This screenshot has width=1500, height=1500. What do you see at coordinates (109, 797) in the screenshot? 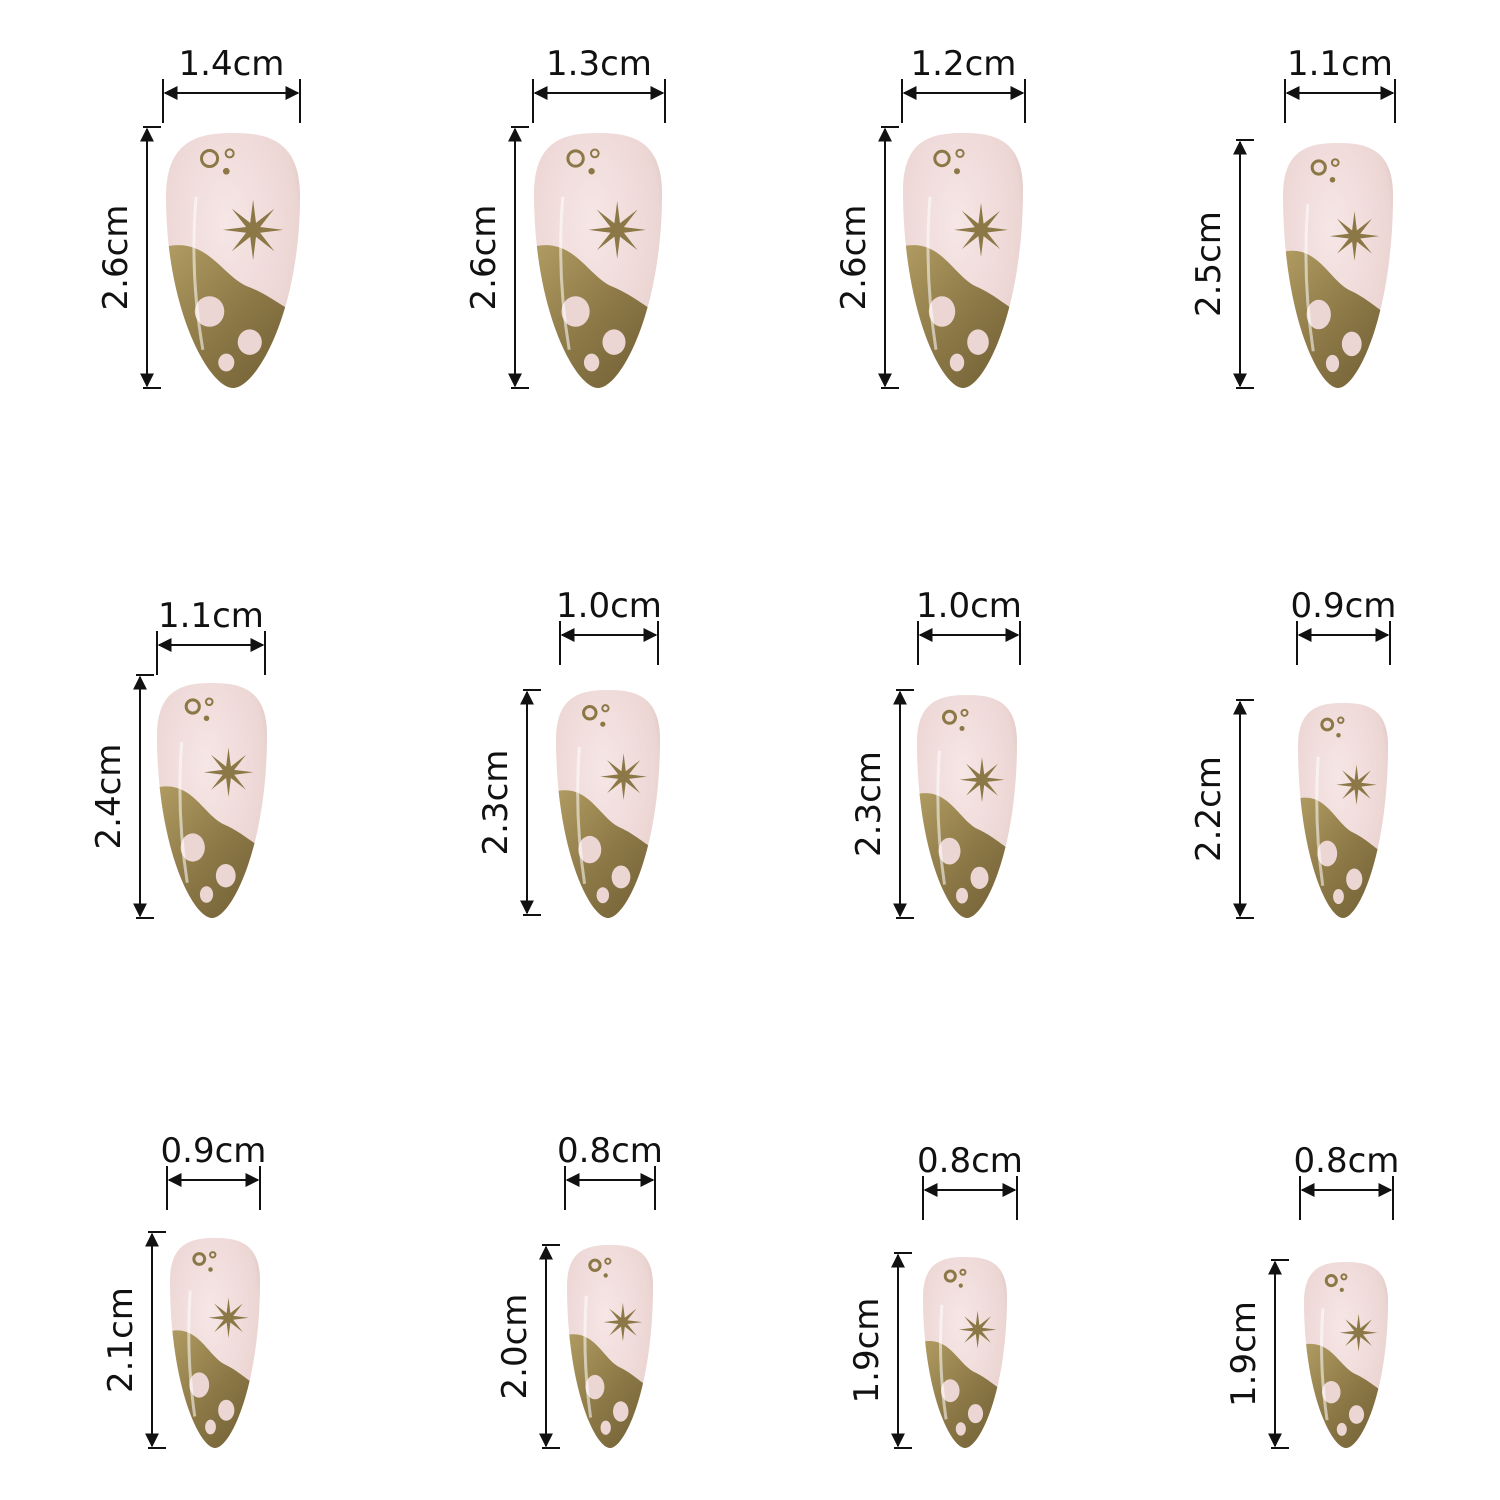
I see `height-label: 2.4cm` at bounding box center [109, 797].